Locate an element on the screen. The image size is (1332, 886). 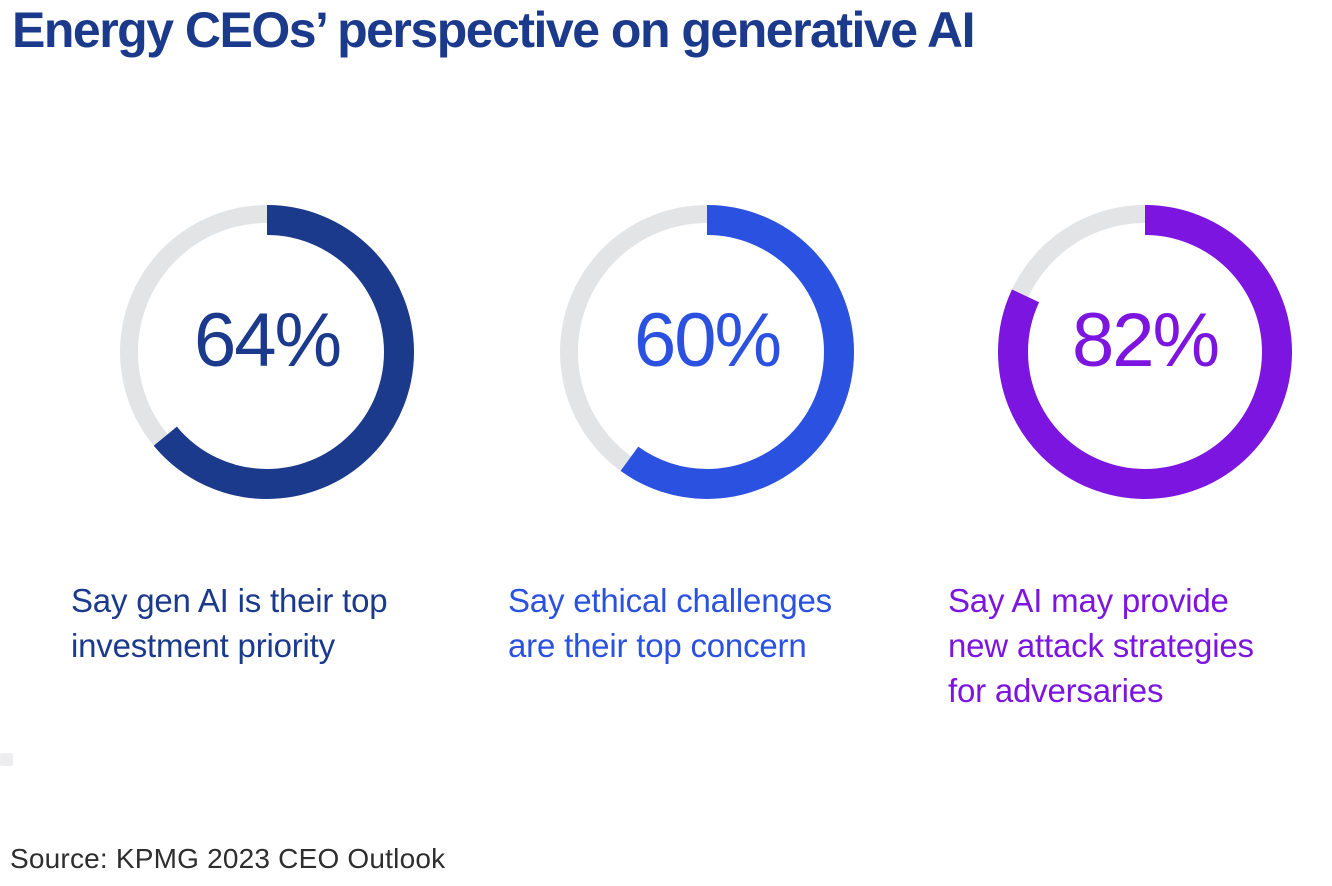
percent-label: 82% is located at coordinates (1145, 340).